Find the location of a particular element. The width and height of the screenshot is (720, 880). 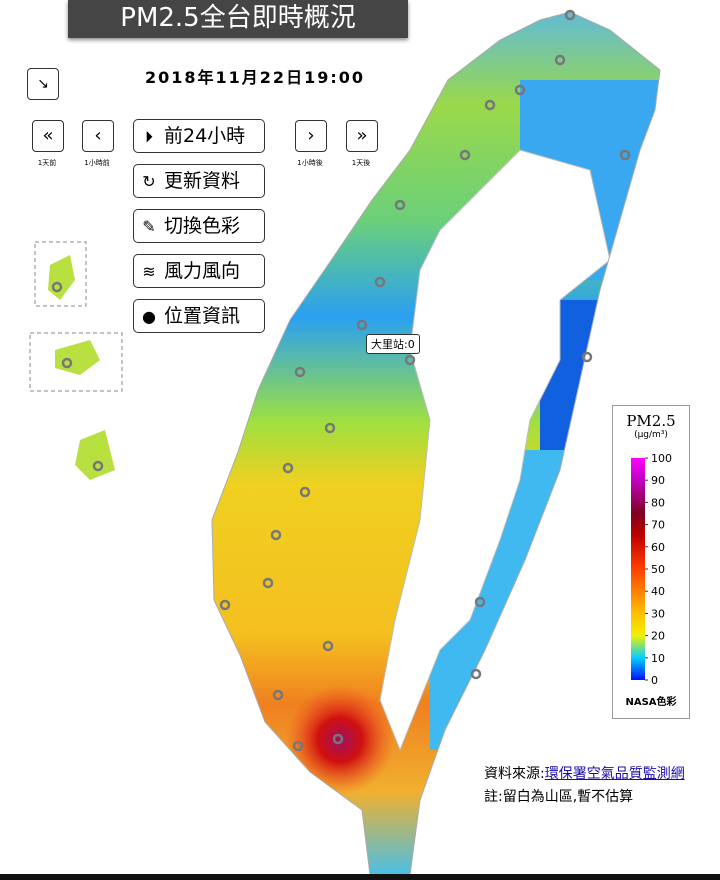

source: 資料來源:環保署空氣品質監測網 is located at coordinates (584, 773).